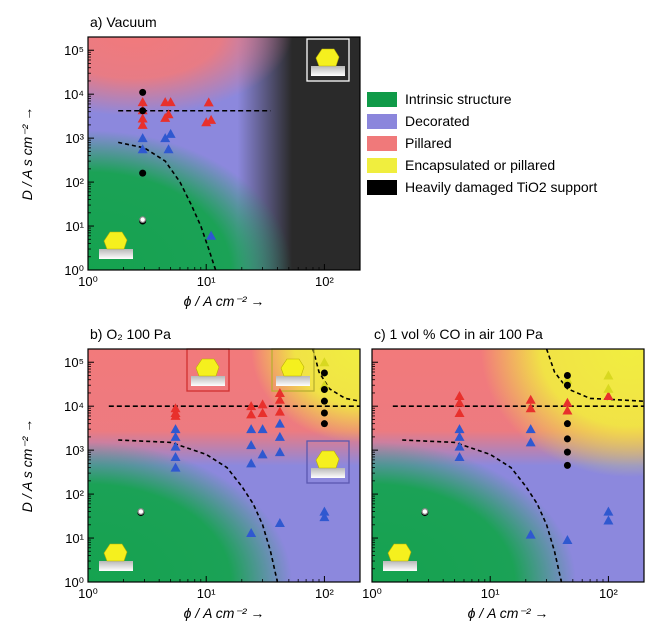 The width and height of the screenshot is (648, 624). What do you see at coordinates (501, 187) in the screenshot?
I see `legend-label: Heavily damaged TiO2 support` at bounding box center [501, 187].